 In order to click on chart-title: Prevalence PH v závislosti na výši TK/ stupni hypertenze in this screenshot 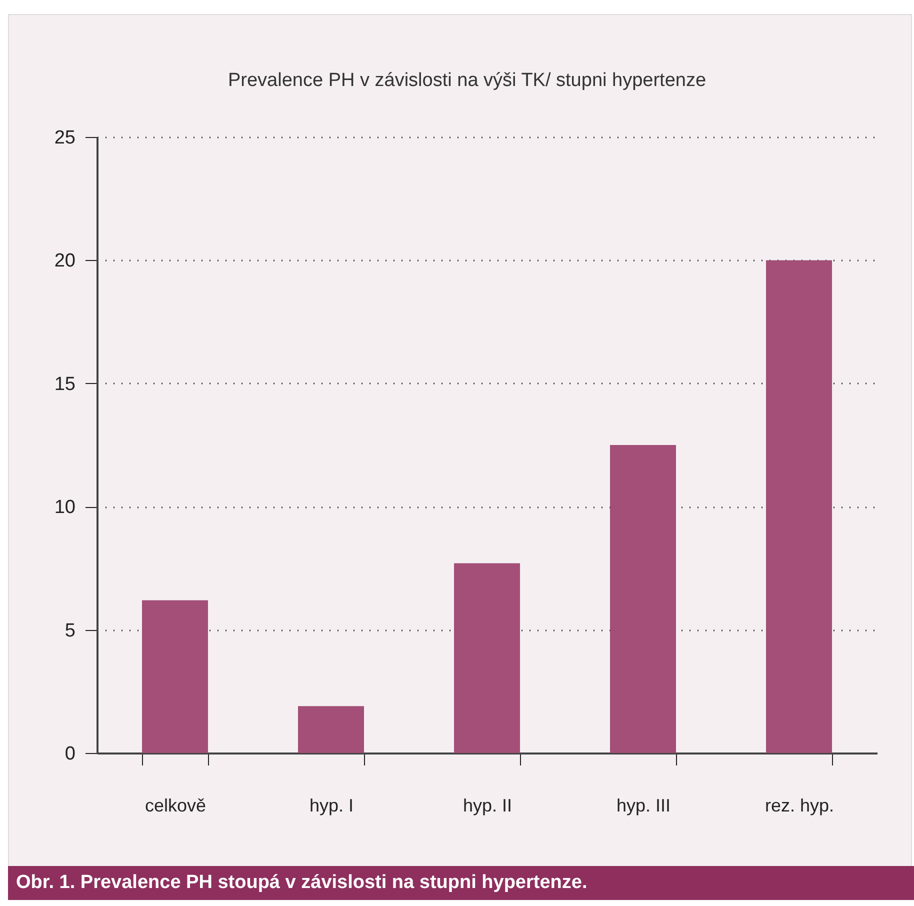, I will do `click(467, 80)`.